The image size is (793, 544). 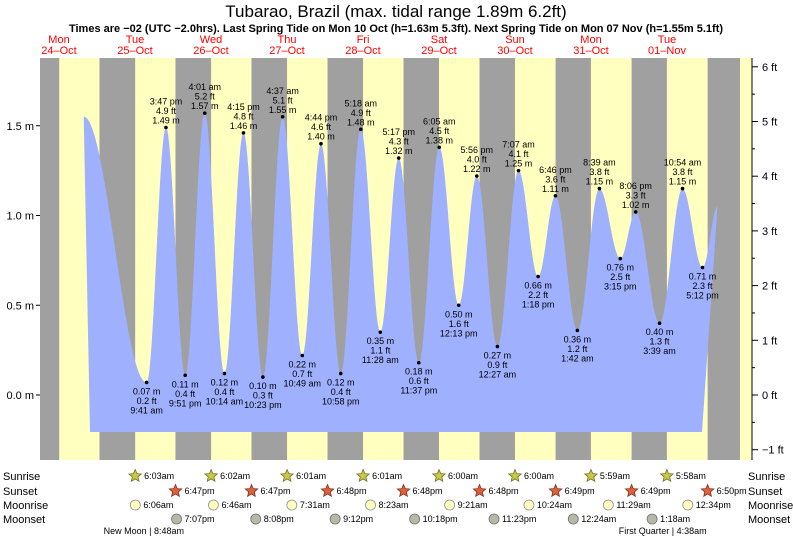 What do you see at coordinates (518, 156) in the screenshot?
I see `tide-extreme-20: 7:07 am4.1 ft1.25 m` at bounding box center [518, 156].